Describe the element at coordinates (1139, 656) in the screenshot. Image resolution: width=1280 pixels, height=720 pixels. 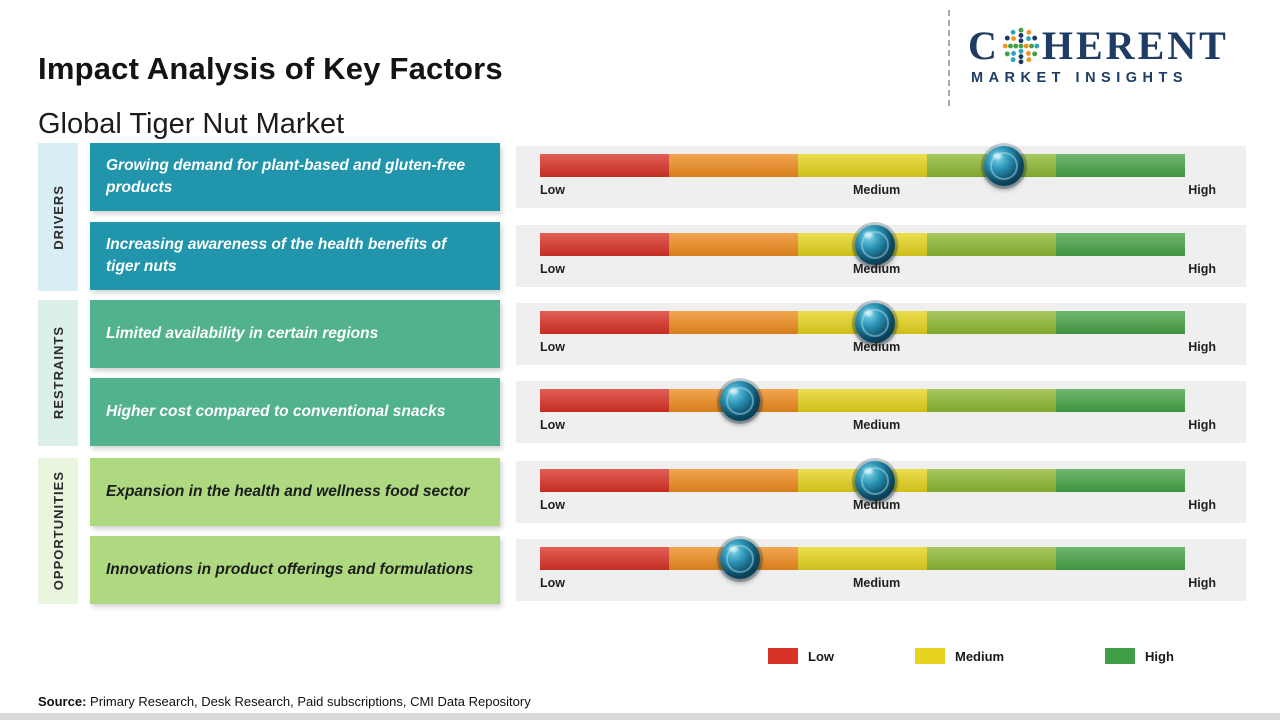
I see `legend-item-high: High` at that location.